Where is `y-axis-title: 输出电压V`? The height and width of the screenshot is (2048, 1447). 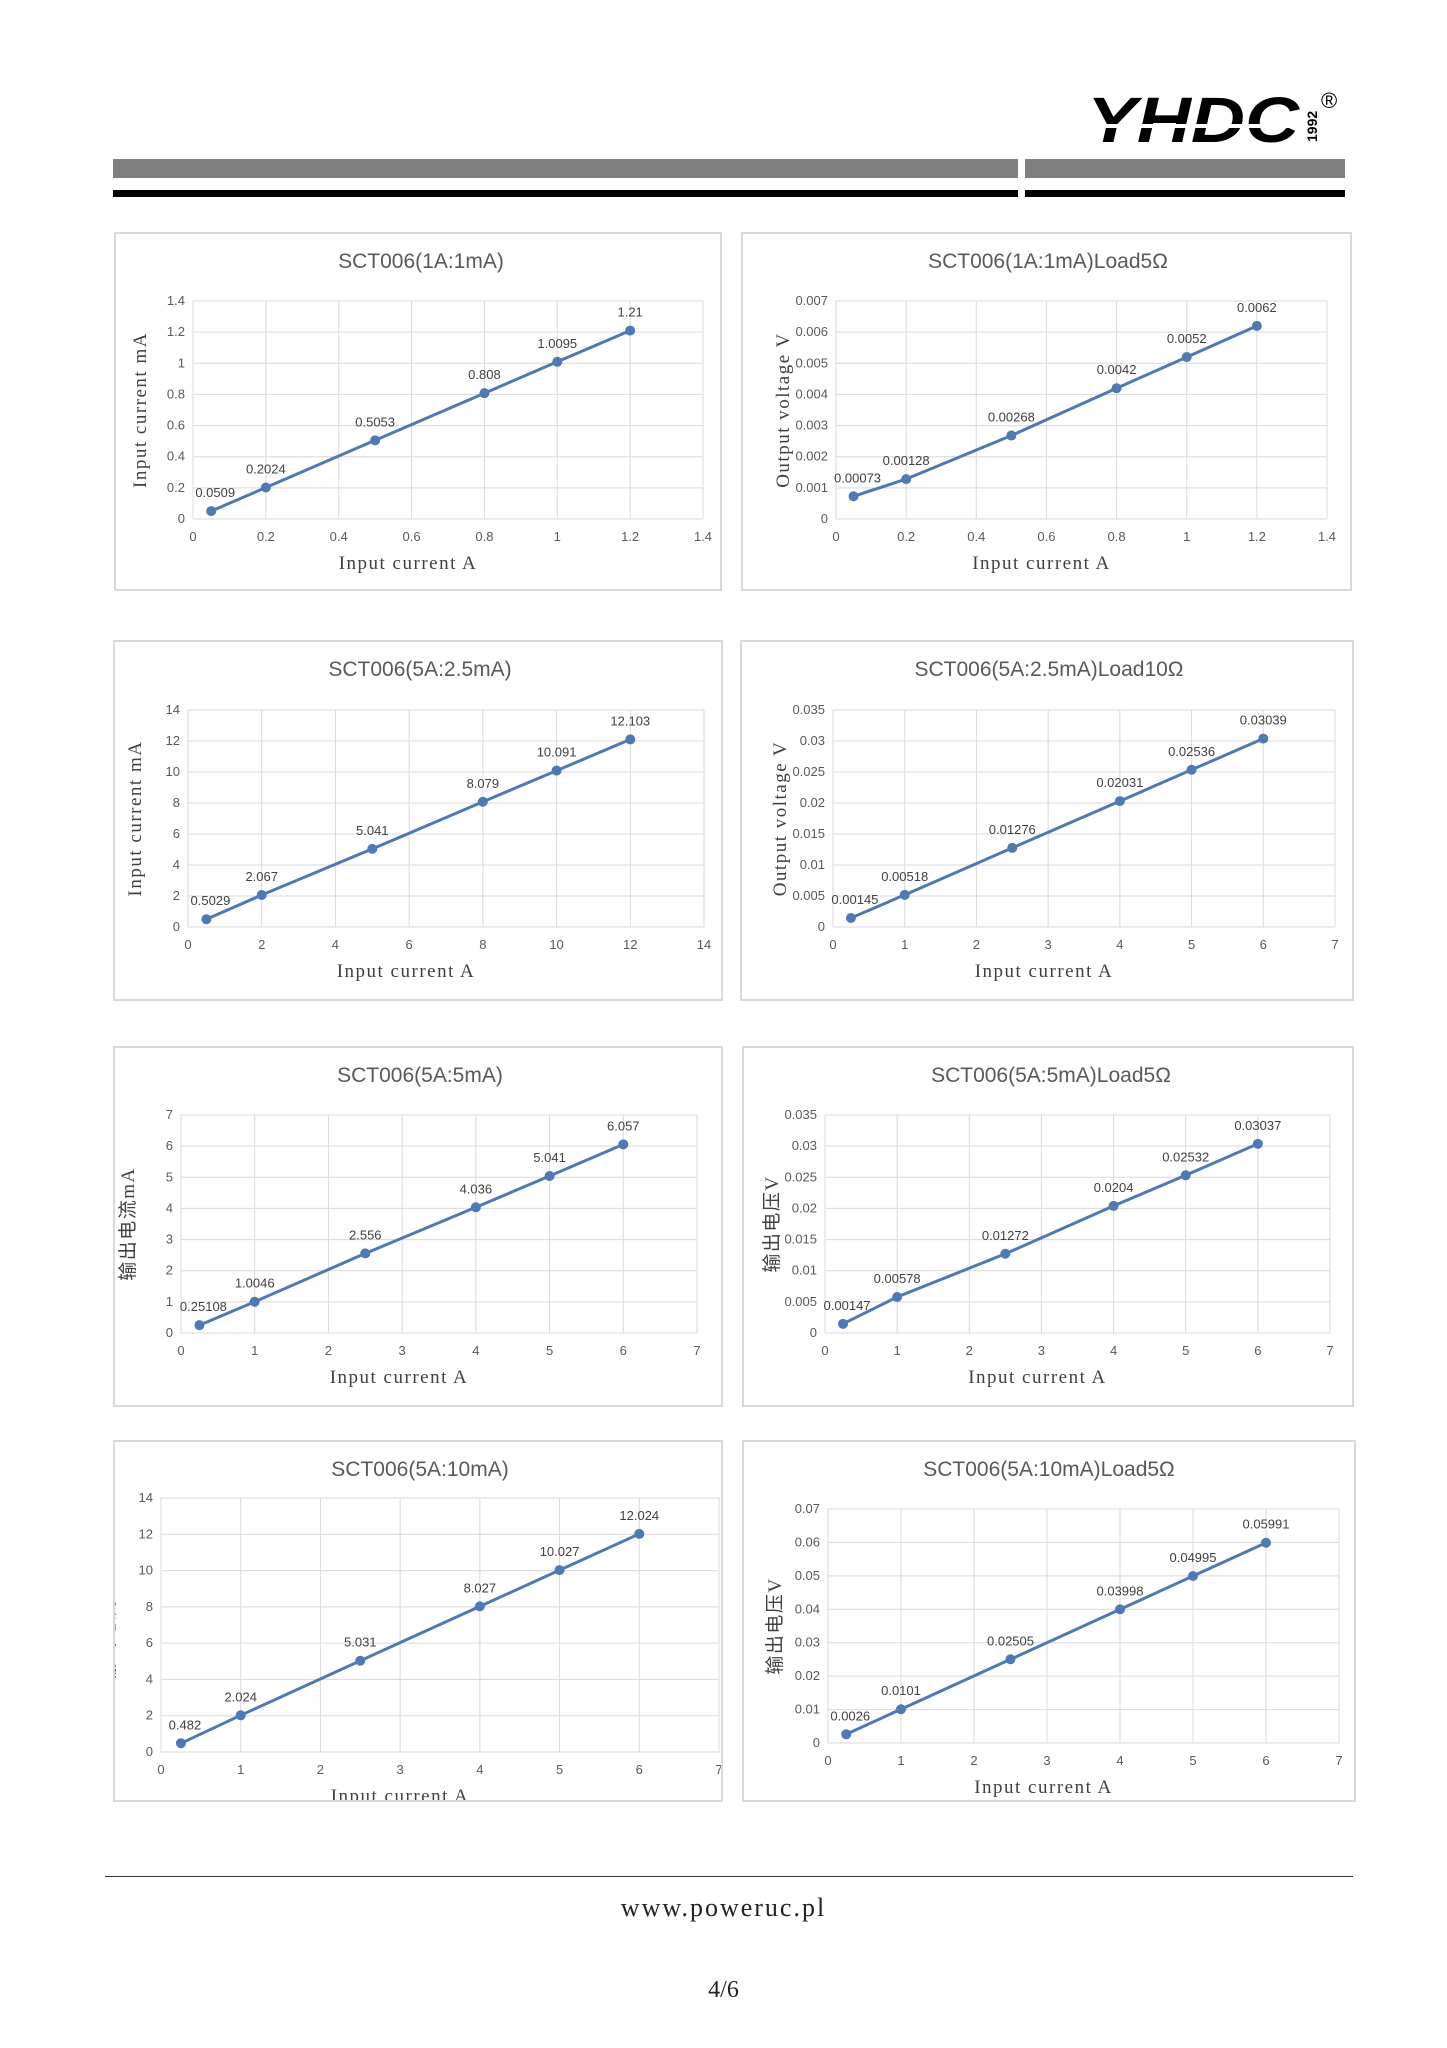 y-axis-title: 输出电压V is located at coordinates (775, 1625).